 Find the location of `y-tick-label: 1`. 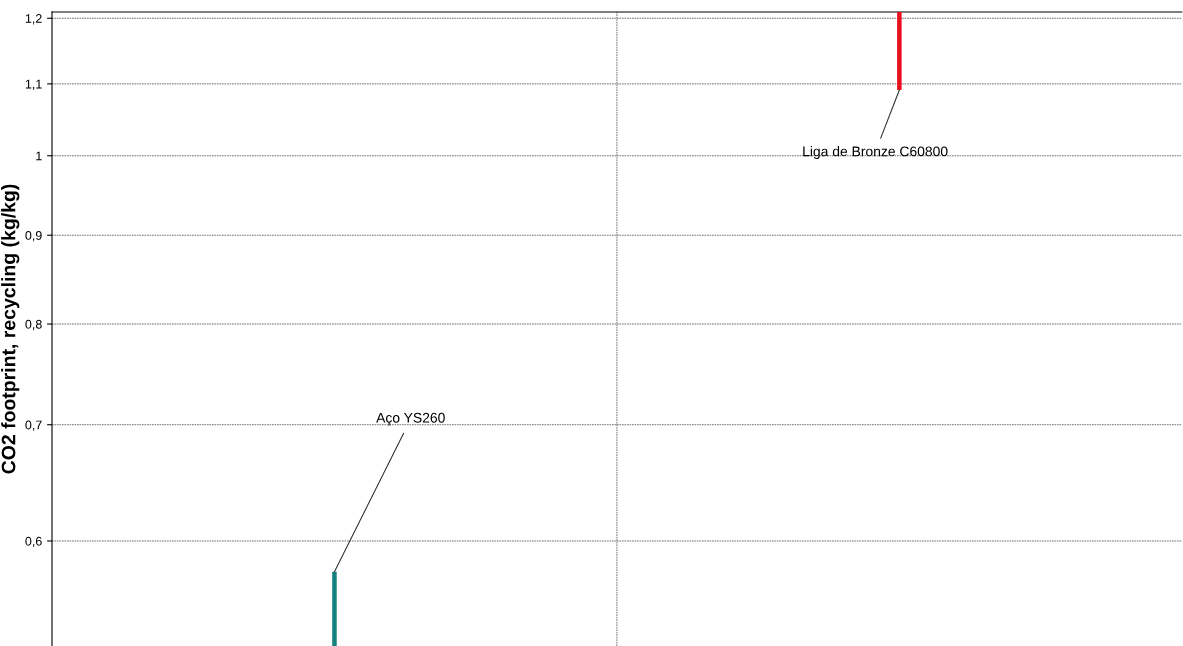

y-tick-label: 1 is located at coordinates (39, 156).